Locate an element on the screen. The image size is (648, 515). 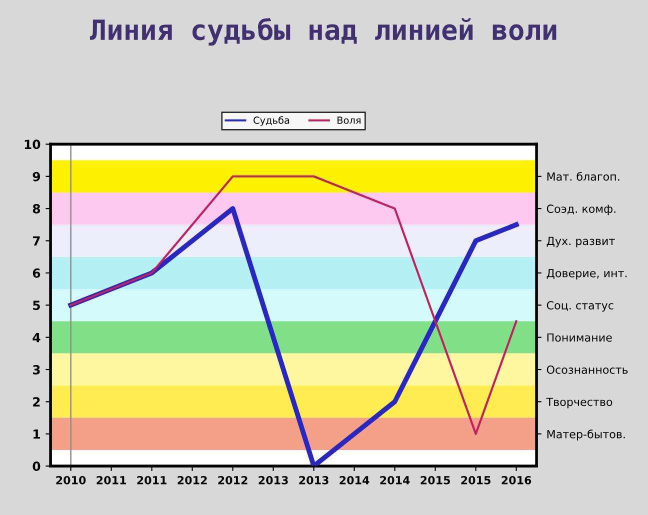
band-label: Дух. развит is located at coordinates (580, 242).